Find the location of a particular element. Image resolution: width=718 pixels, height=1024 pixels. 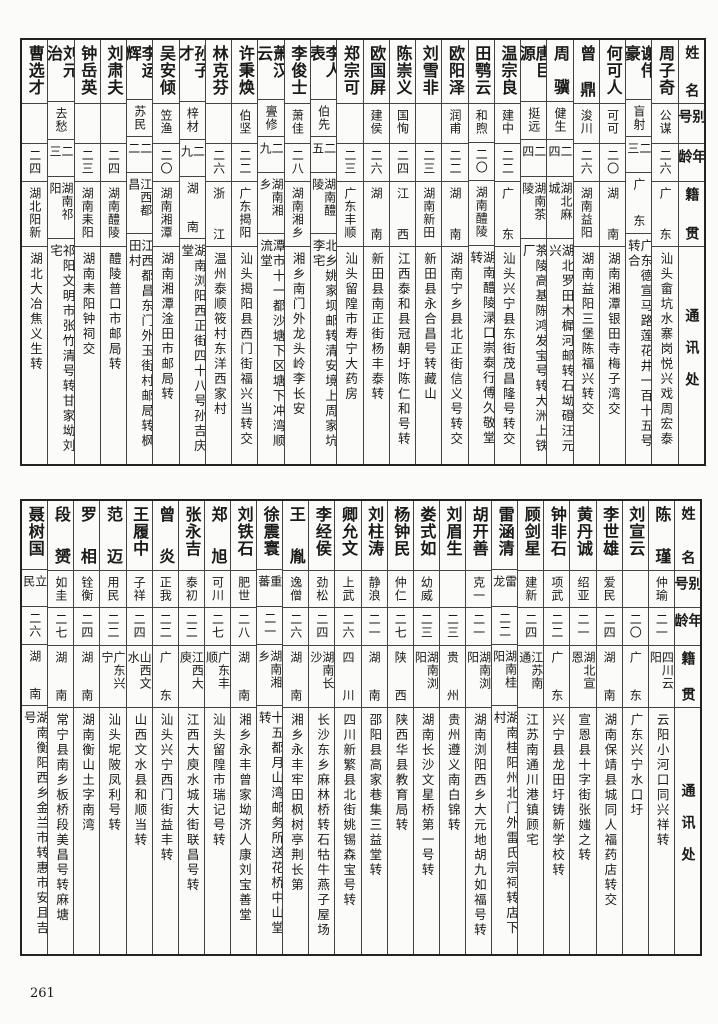

name-text: 顾剑星 is located at coordinates (531, 531).